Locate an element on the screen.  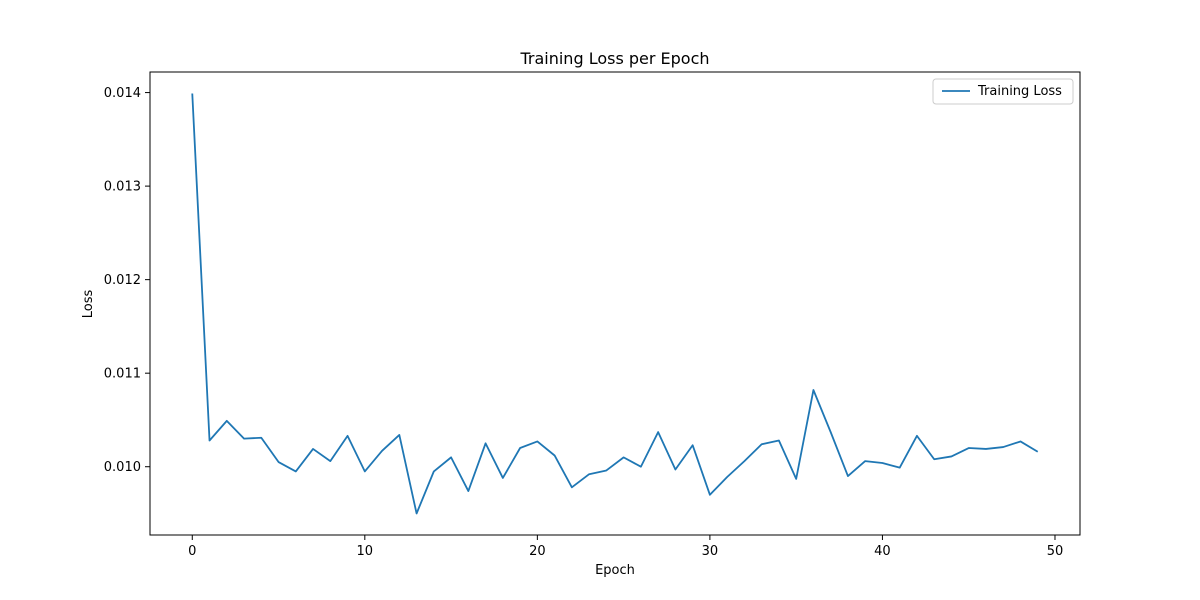
x-tick-label: 0 is located at coordinates (192, 551).